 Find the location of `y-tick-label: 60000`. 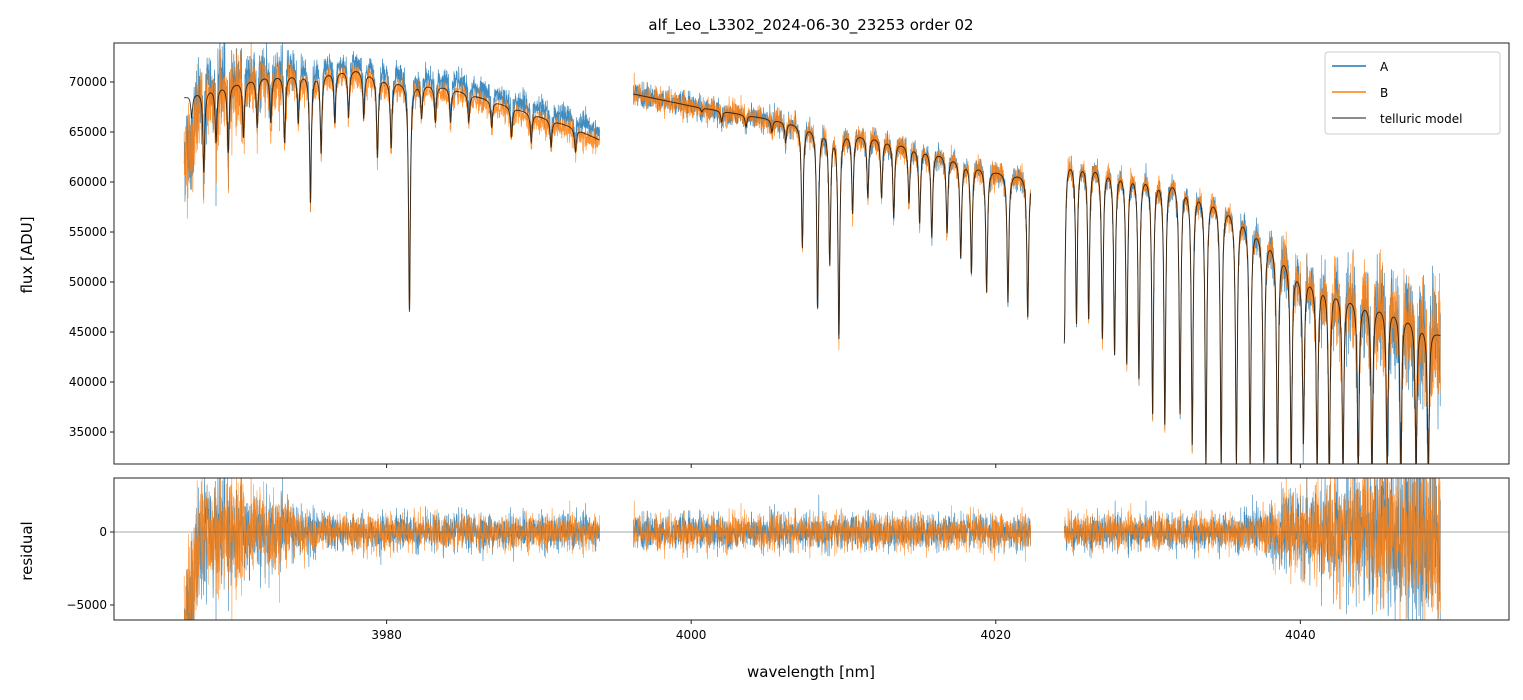

y-tick-label: 60000 is located at coordinates (88, 182).